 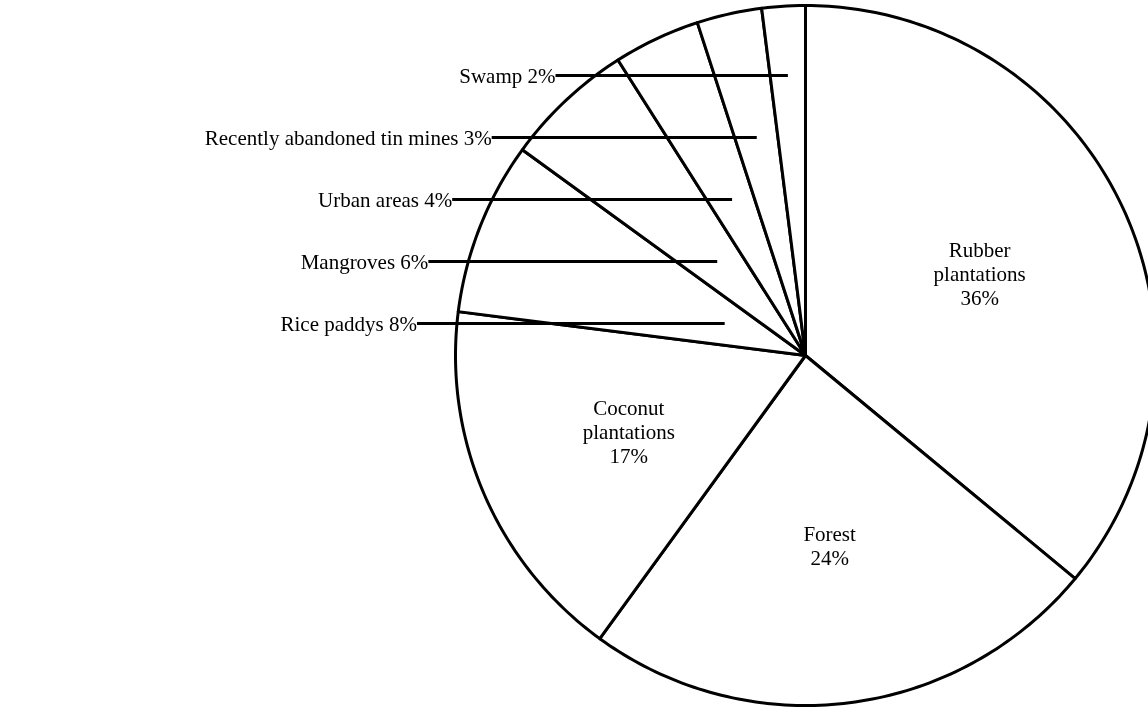 I want to click on slice-label: Rubber plantations, so click(x=979, y=261).